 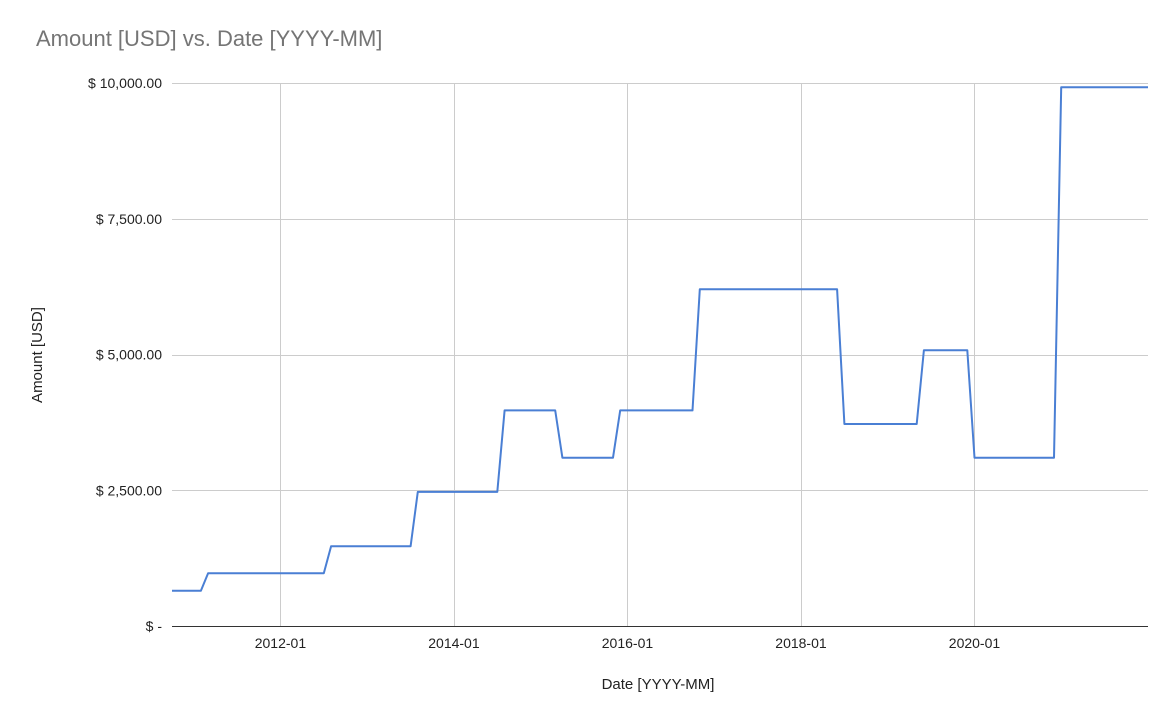 What do you see at coordinates (454, 643) in the screenshot?
I see `x-tick-label: 2014-01` at bounding box center [454, 643].